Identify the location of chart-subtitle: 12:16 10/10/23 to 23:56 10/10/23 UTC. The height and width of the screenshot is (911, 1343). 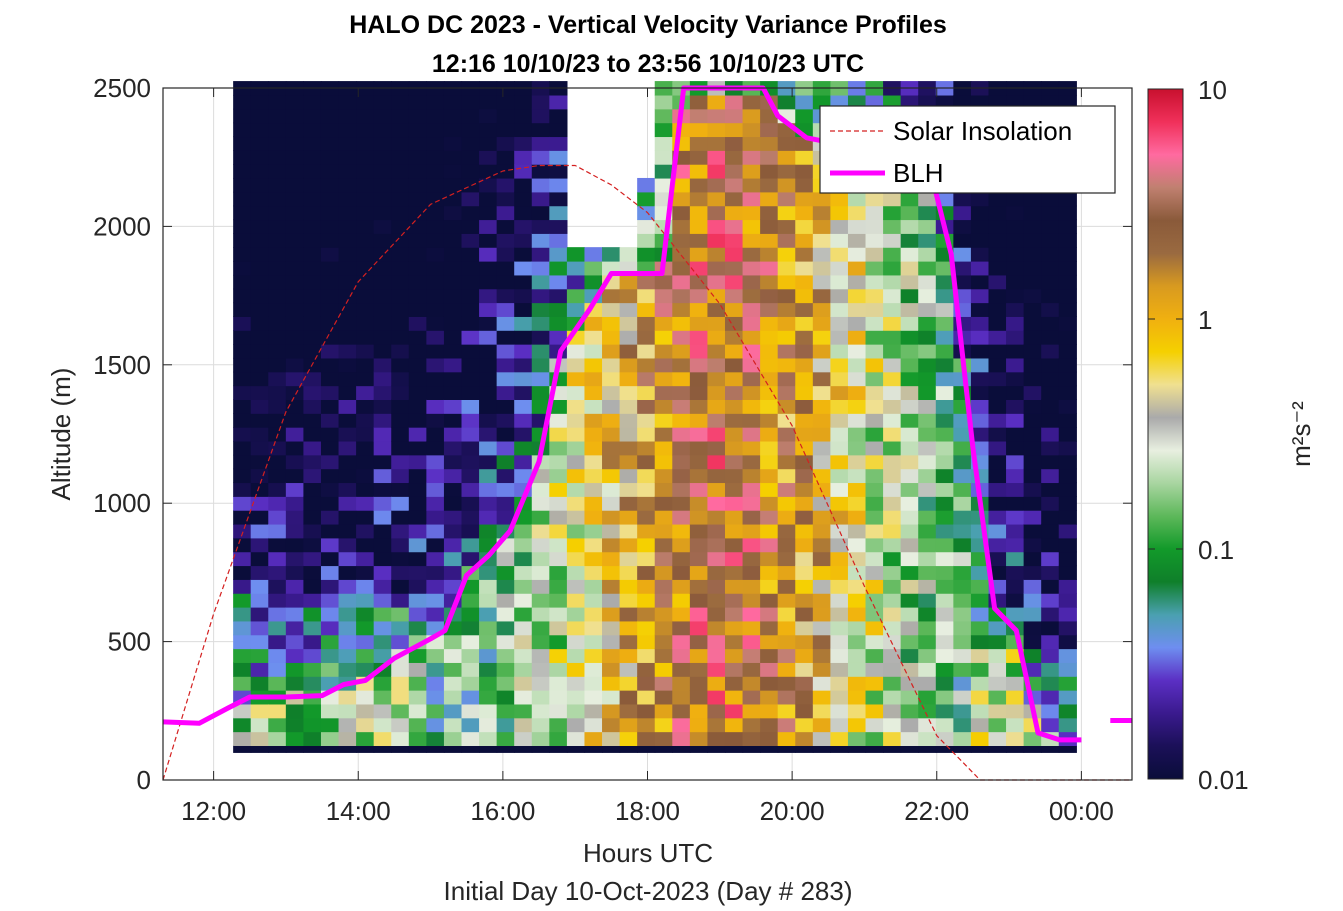
(648, 64).